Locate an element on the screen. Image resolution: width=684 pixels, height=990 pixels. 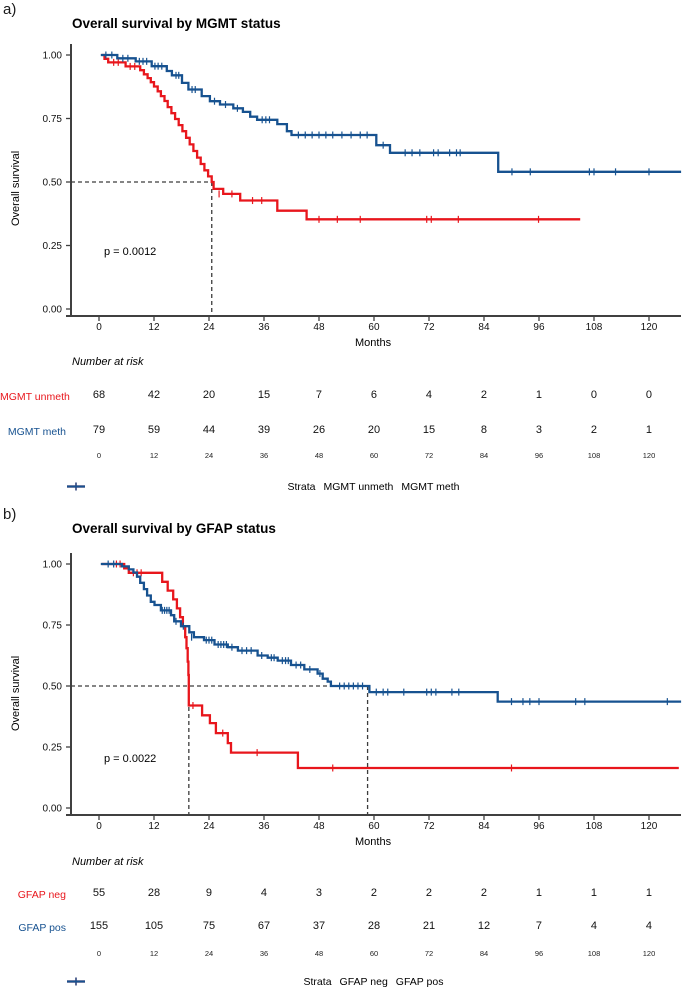
risk-count: 21 is located at coordinates (429, 926).